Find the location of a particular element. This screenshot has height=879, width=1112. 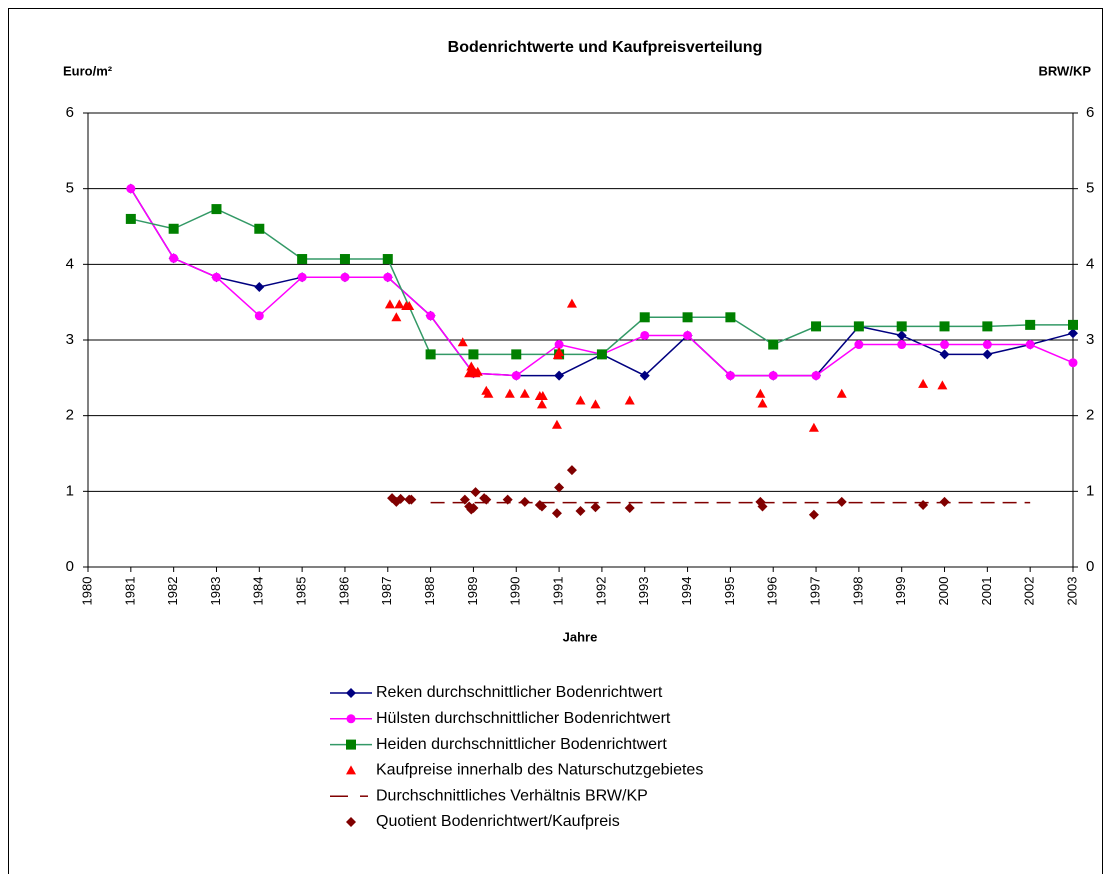

x-tick-label: 2003 is located at coordinates (1071, 591).